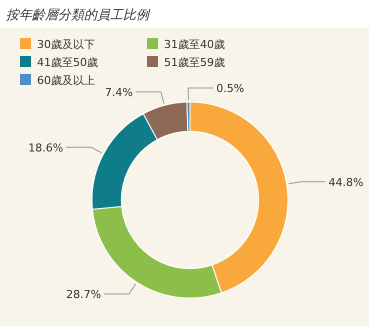 The width and height of the screenshot is (369, 326). Describe the element at coordinates (66, 80) in the screenshot. I see `legend-label: 60歲及以上` at that location.